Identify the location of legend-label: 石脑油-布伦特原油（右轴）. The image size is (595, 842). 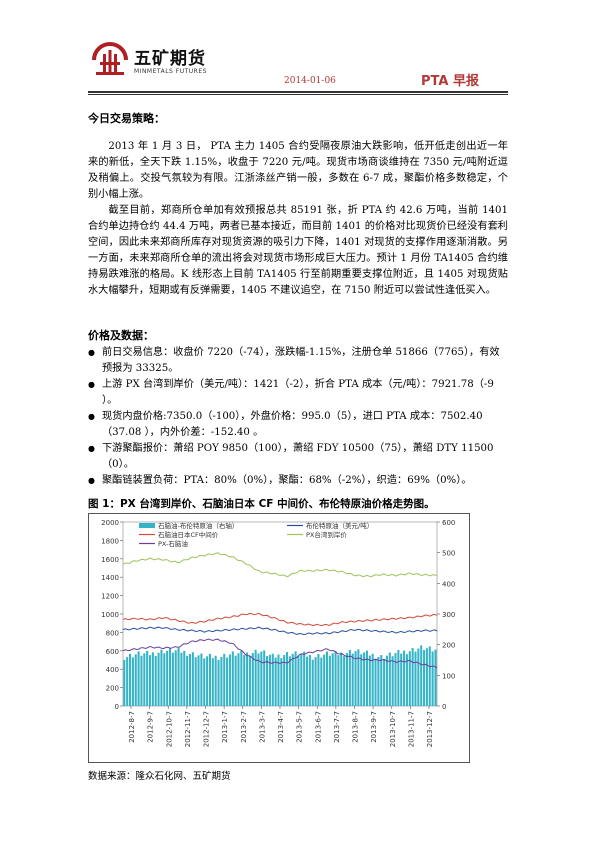
(198, 525).